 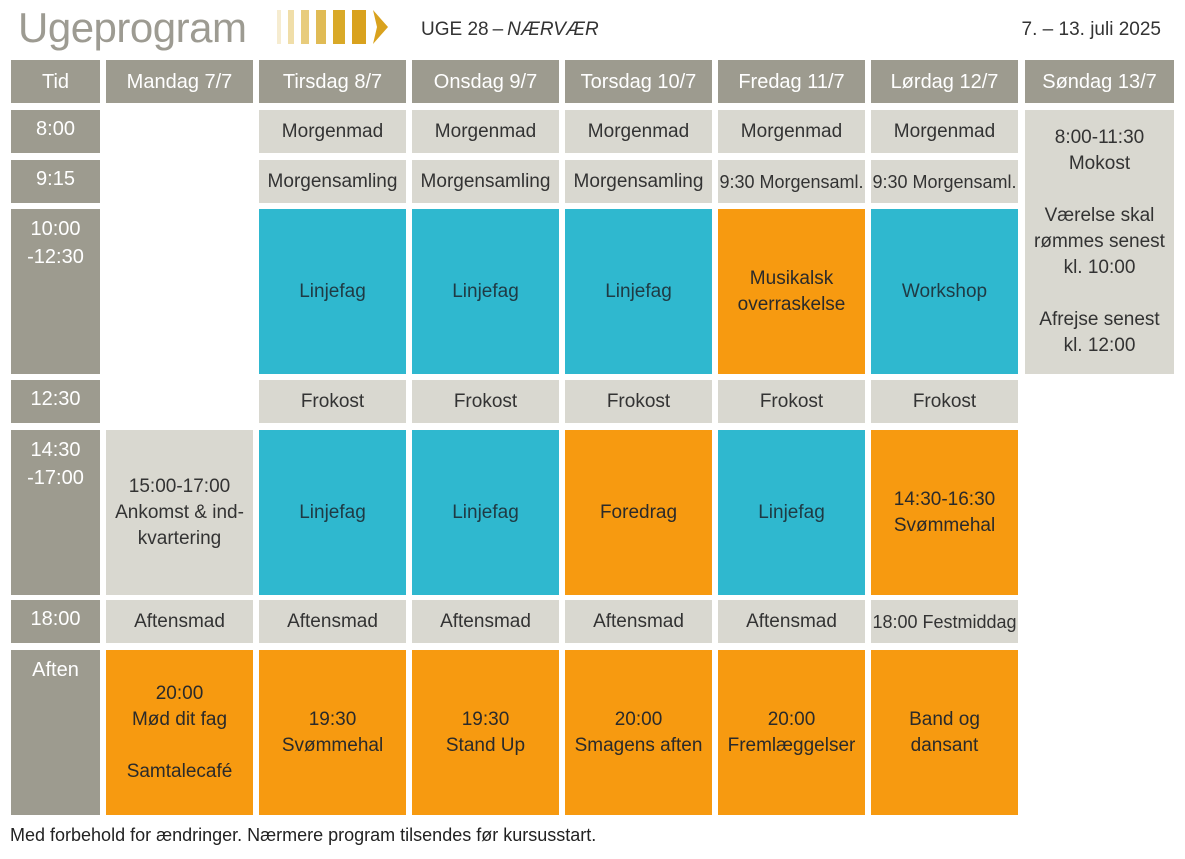 I want to click on time-cell-1000: 10:00 -12:30, so click(x=55, y=291).